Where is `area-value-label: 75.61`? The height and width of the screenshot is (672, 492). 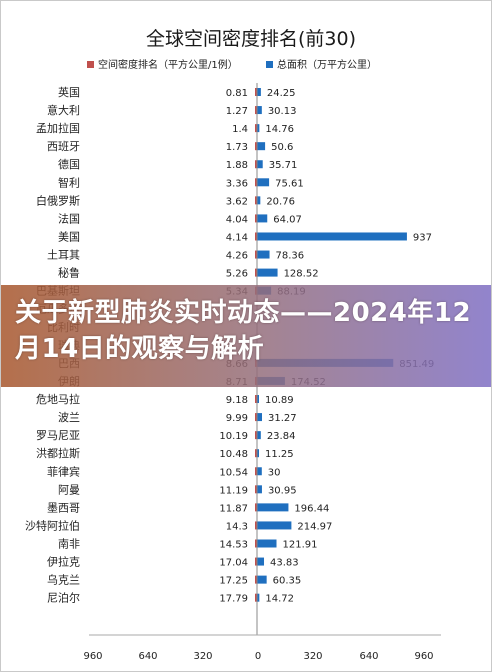
area-value-label: 75.61 is located at coordinates (289, 183).